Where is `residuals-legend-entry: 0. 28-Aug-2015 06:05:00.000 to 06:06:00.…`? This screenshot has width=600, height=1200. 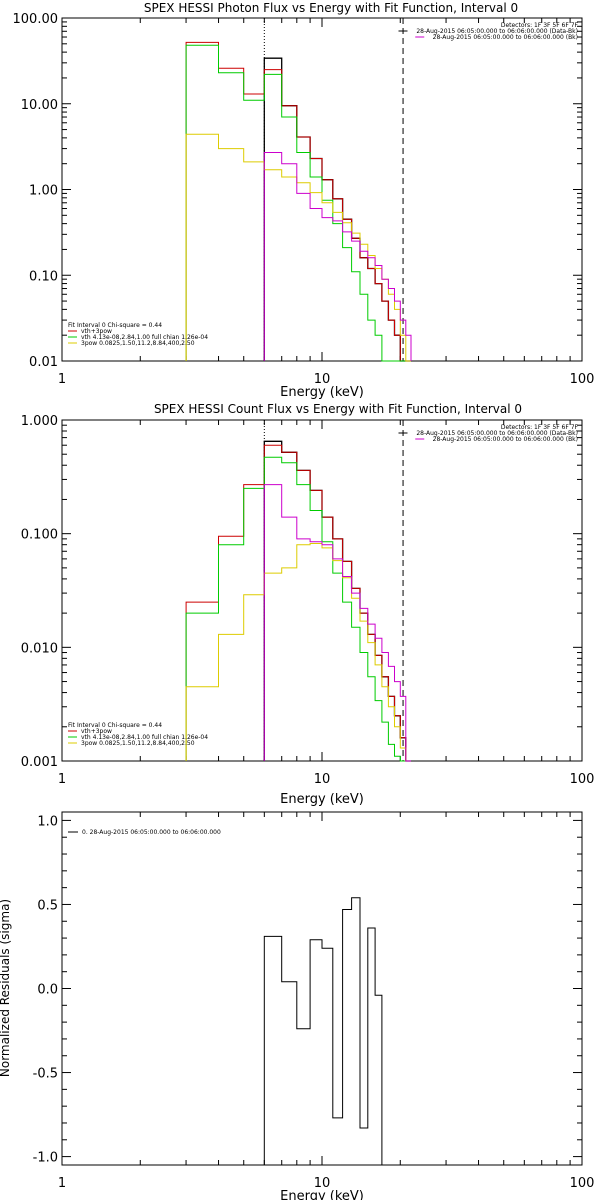 residuals-legend-entry: 0. 28-Aug-2015 06:05:00.000 to 06:06:00.… is located at coordinates (151, 832).